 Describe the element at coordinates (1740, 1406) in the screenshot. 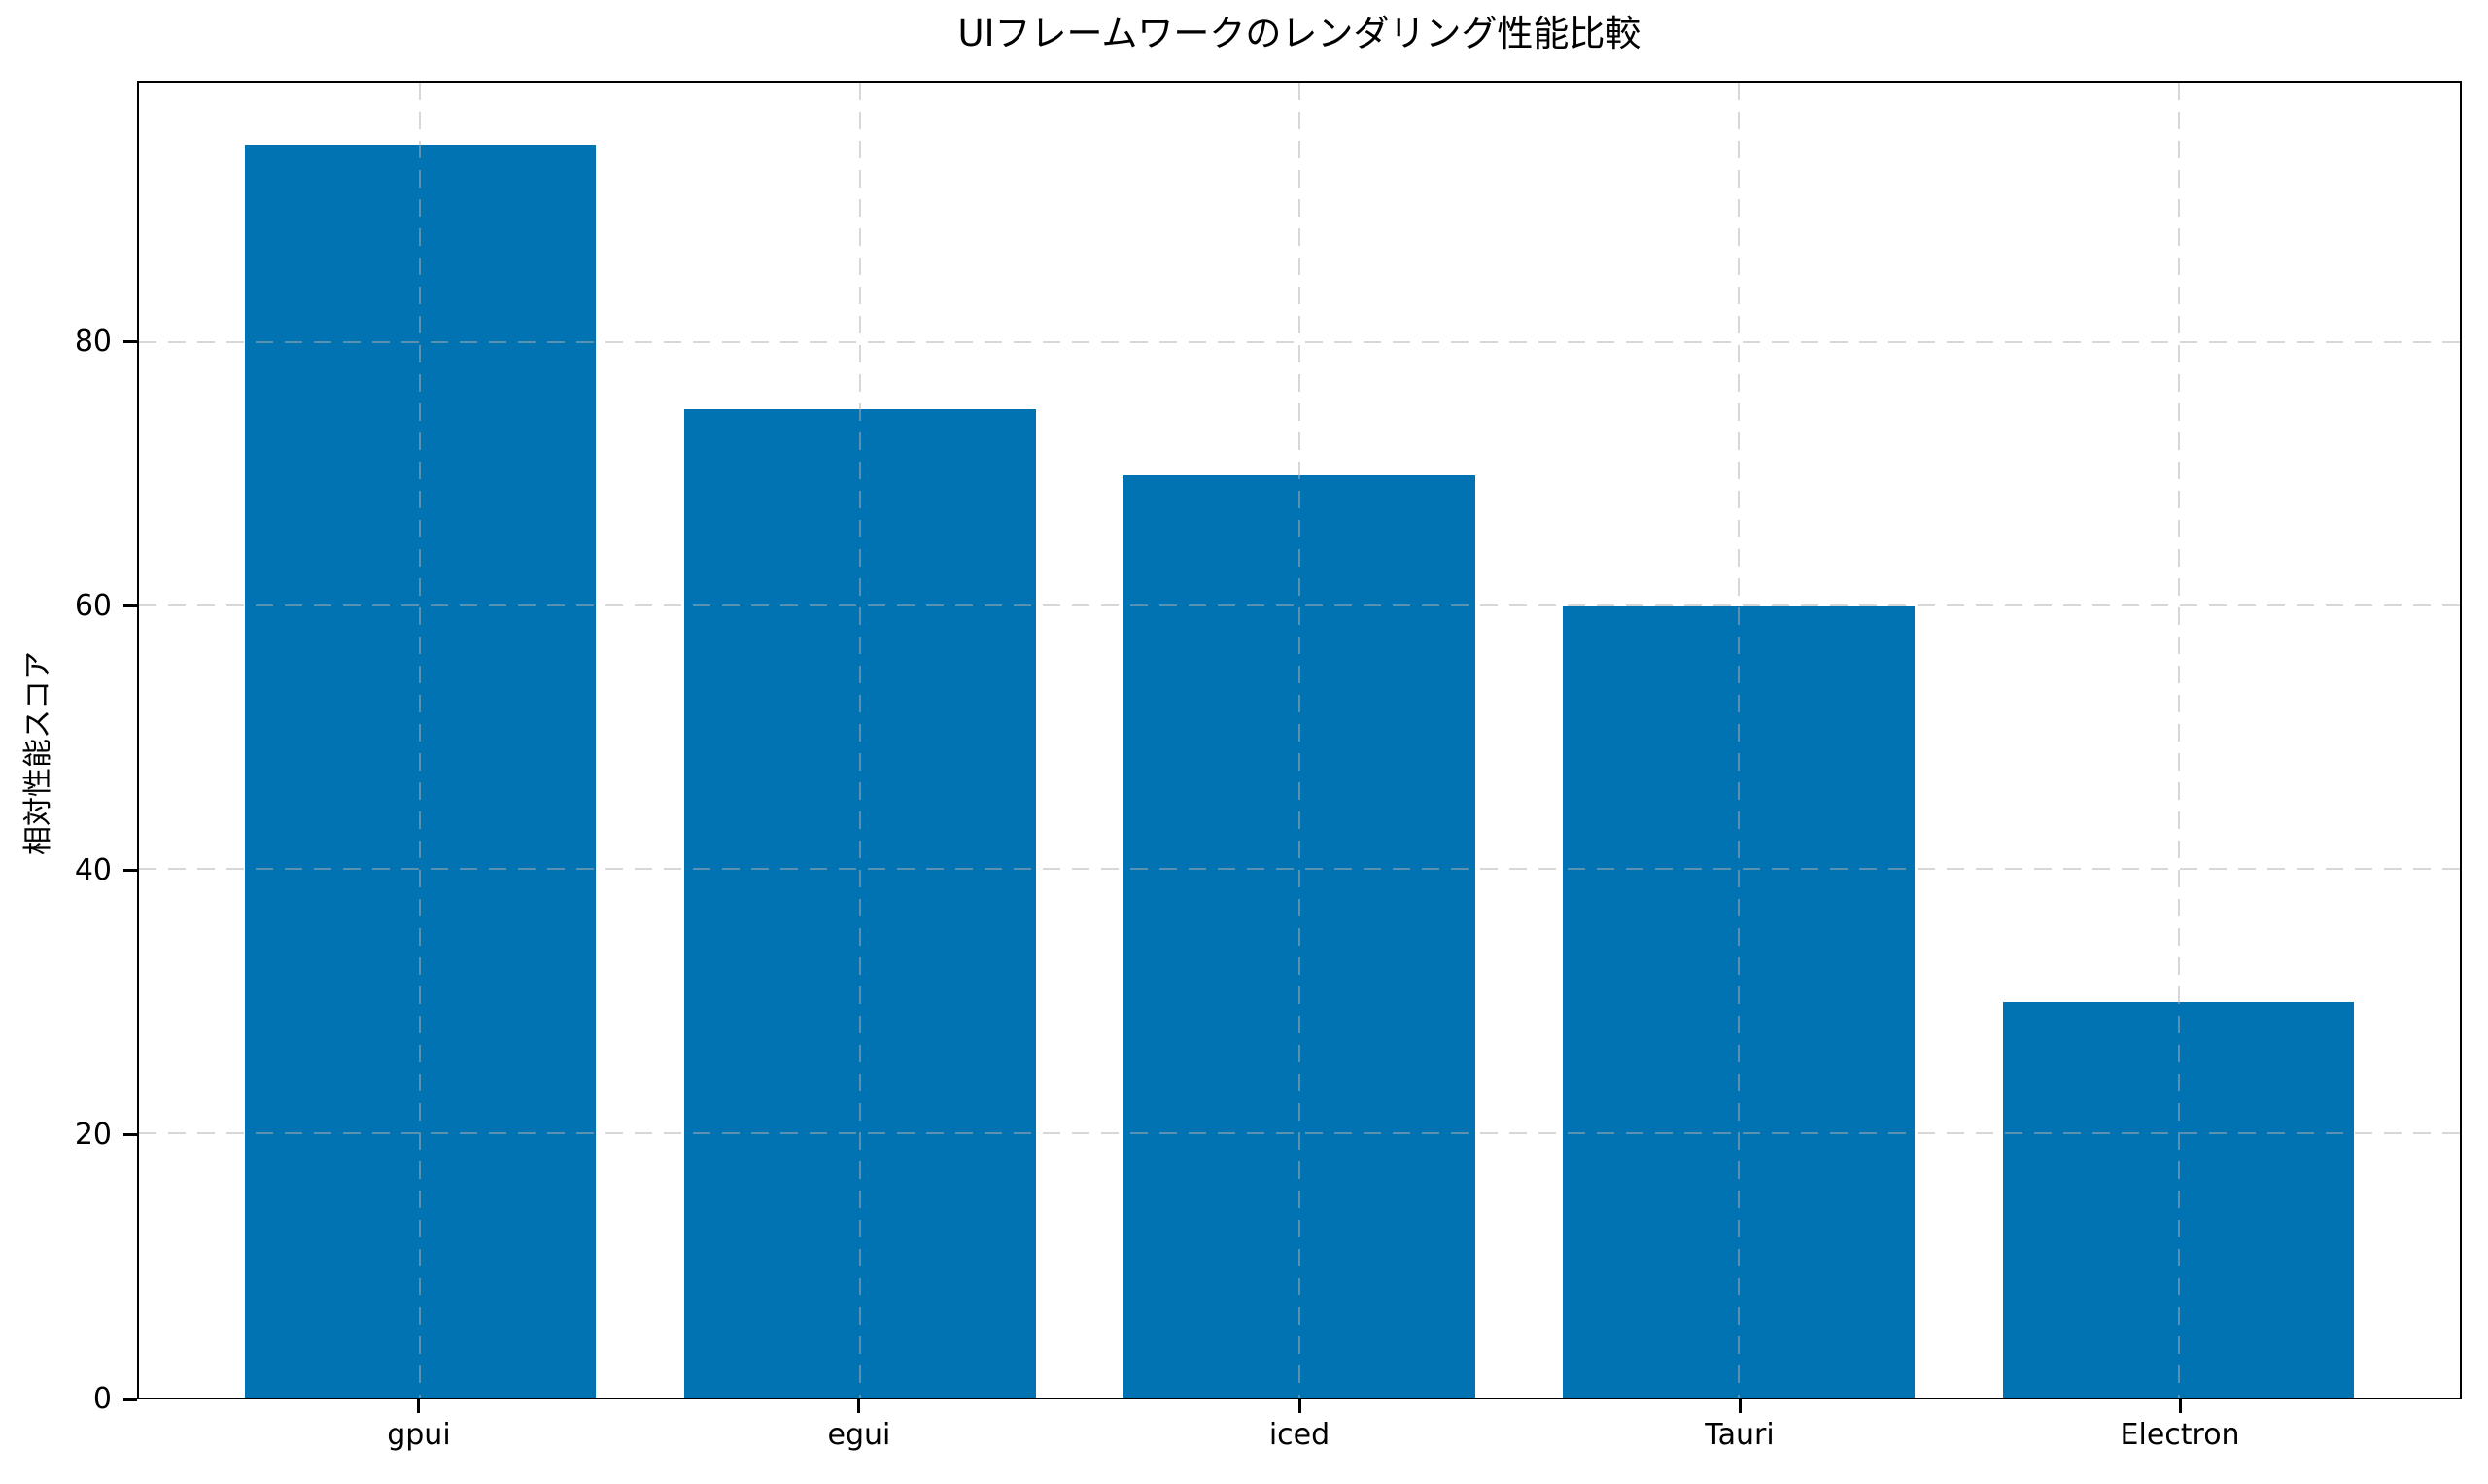

I see `x-tick-mark-Tauri` at that location.